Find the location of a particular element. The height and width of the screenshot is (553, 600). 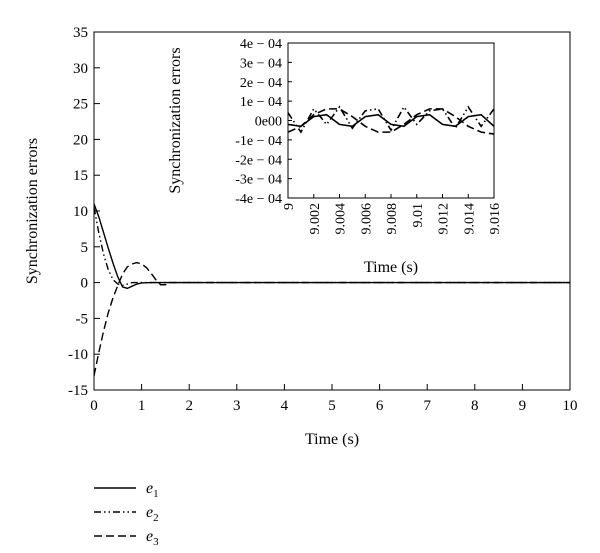

inset-y-axis-title: Synchronization errors is located at coordinates (175, 120).